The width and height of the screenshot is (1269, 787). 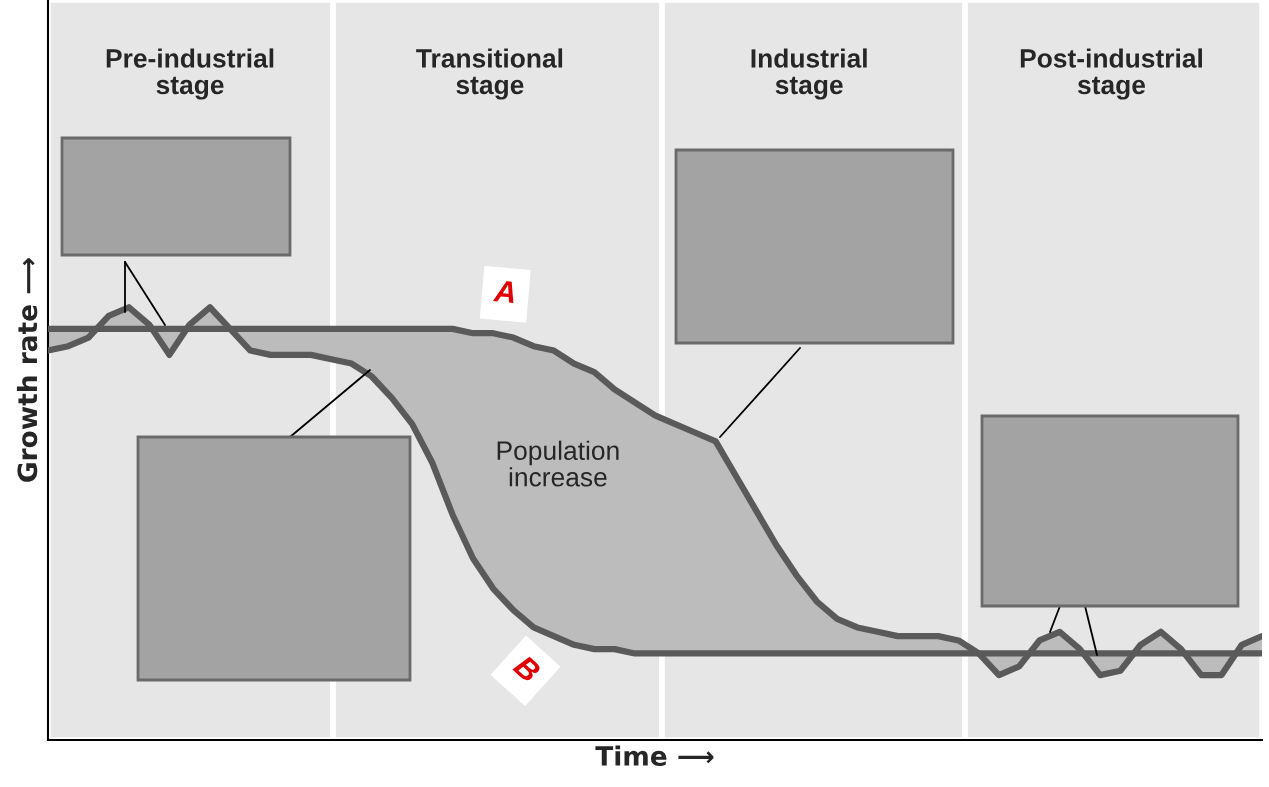 I want to click on text: B, so click(x=527, y=668).